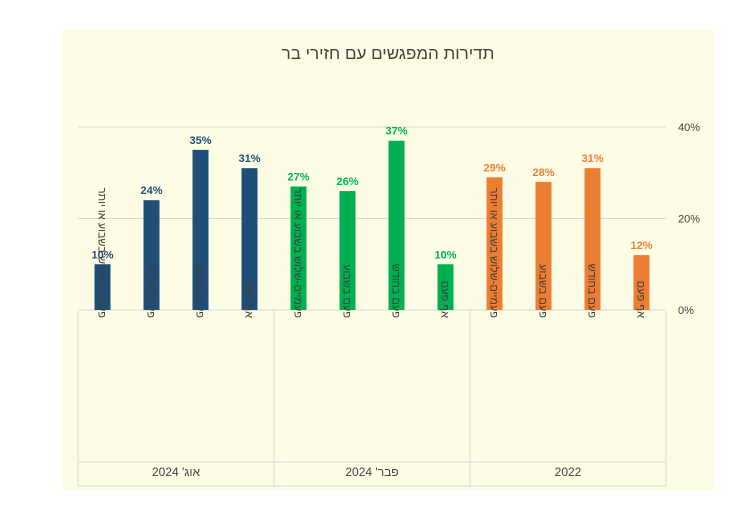 Image resolution: width=740 pixels, height=514 pixels. What do you see at coordinates (568, 472) in the screenshot?
I see `group-label: 2022` at bounding box center [568, 472].